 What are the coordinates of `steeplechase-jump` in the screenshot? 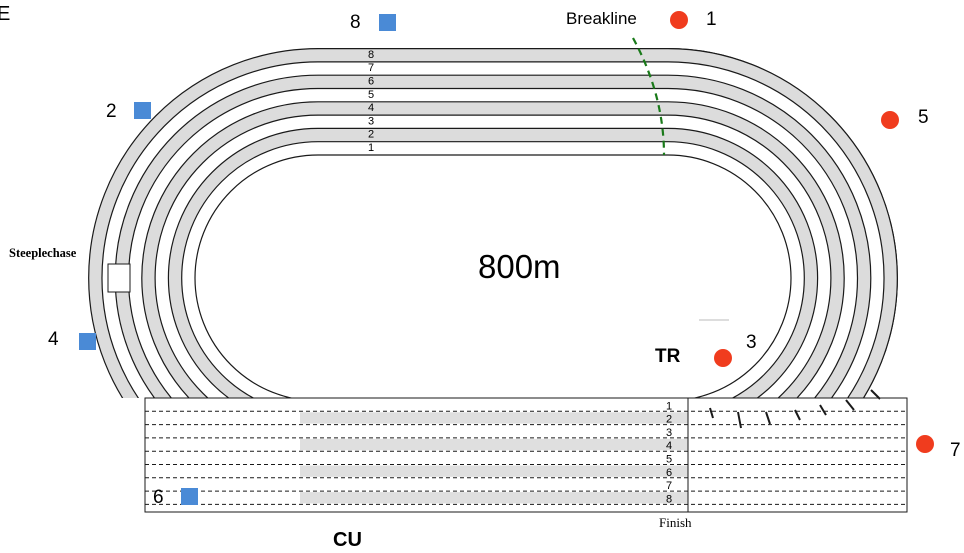 It's located at (119, 278).